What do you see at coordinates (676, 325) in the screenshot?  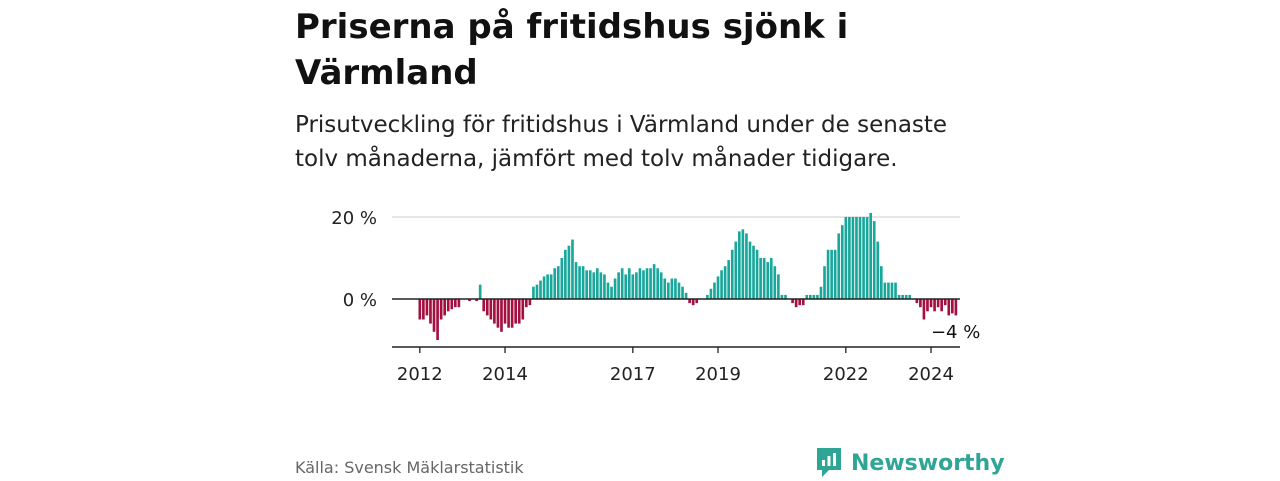 I see `axis-layer` at bounding box center [676, 325].